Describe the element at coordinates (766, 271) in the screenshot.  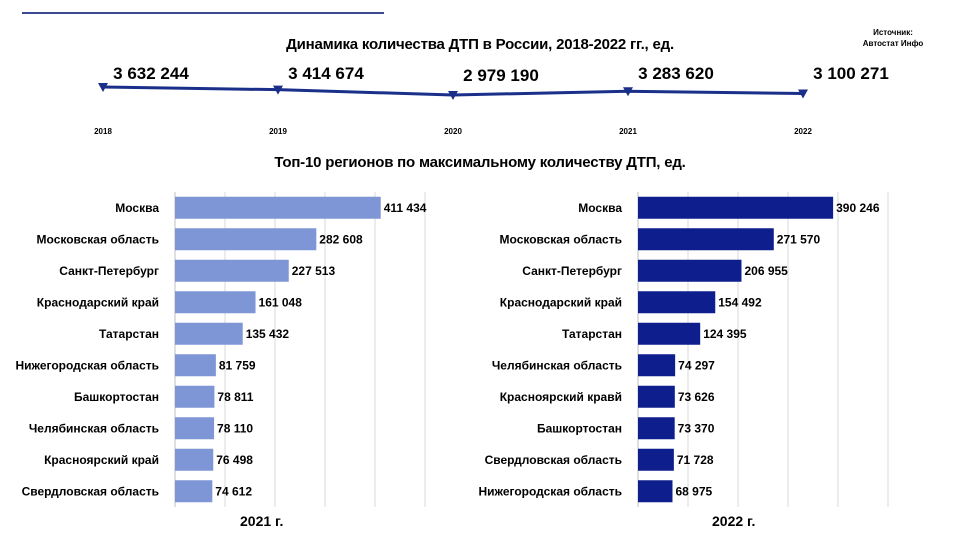
I see `bars-2022-data-label-3: 206 955` at that location.